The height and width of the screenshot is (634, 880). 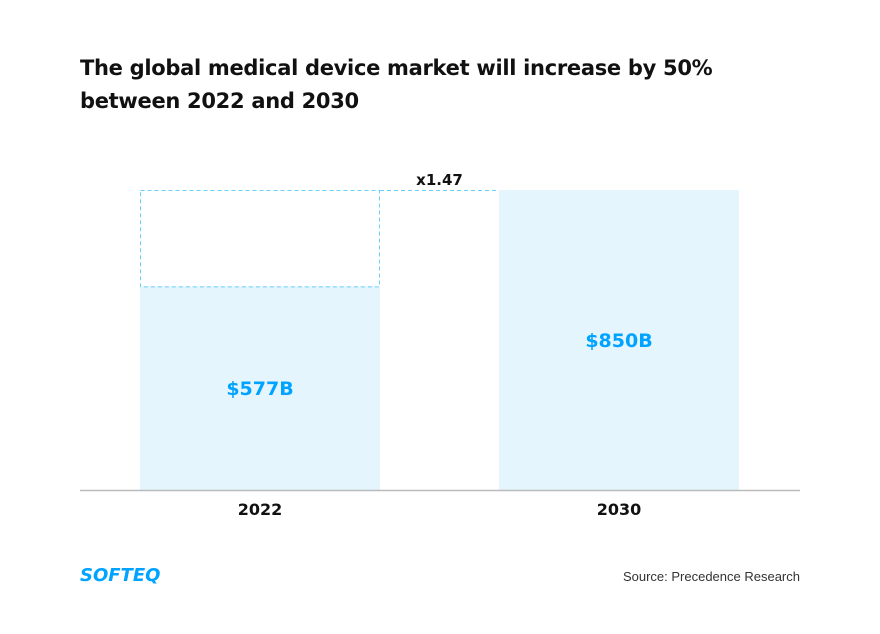 What do you see at coordinates (619, 509) in the screenshot?
I see `x-tick-label-2030: 2030` at bounding box center [619, 509].